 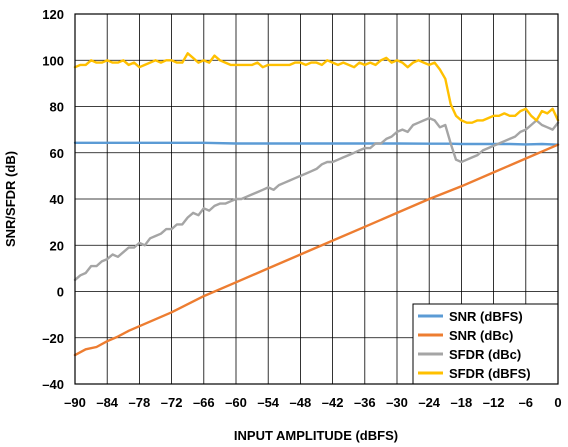 I want to click on x-tick-label: –78, so click(x=140, y=402).